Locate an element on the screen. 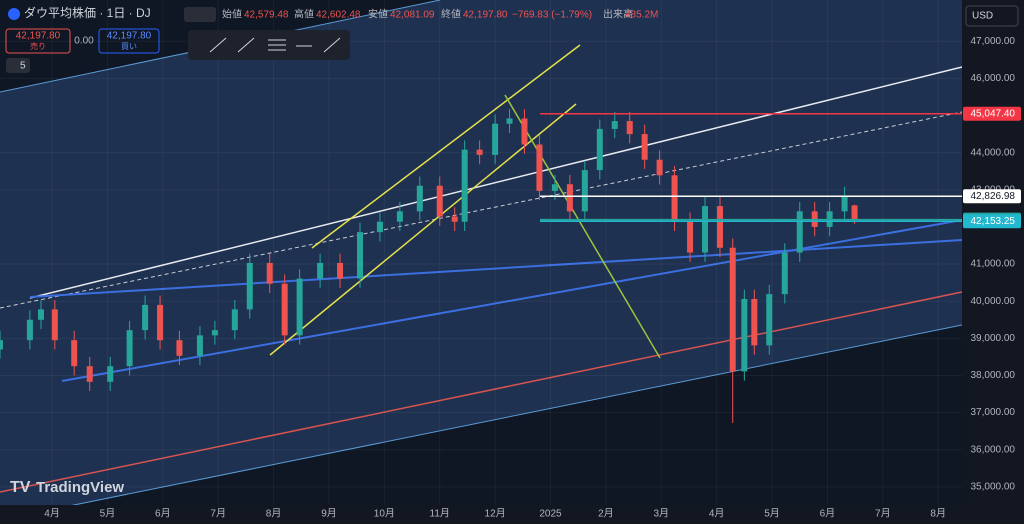  y-tick-label: 35,000.00 is located at coordinates (993, 487).